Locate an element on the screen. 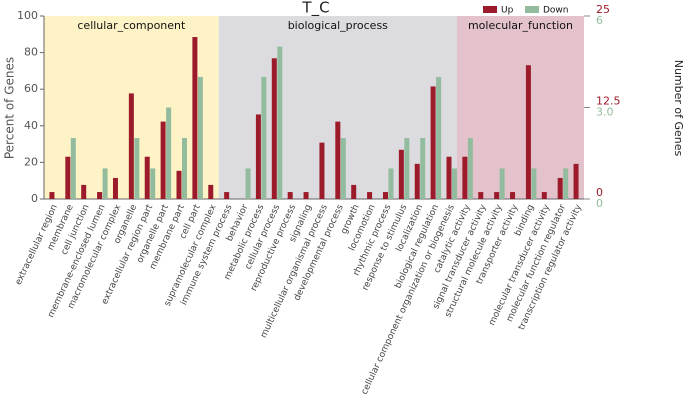  y-tick-label: 40 is located at coordinates (31, 125).